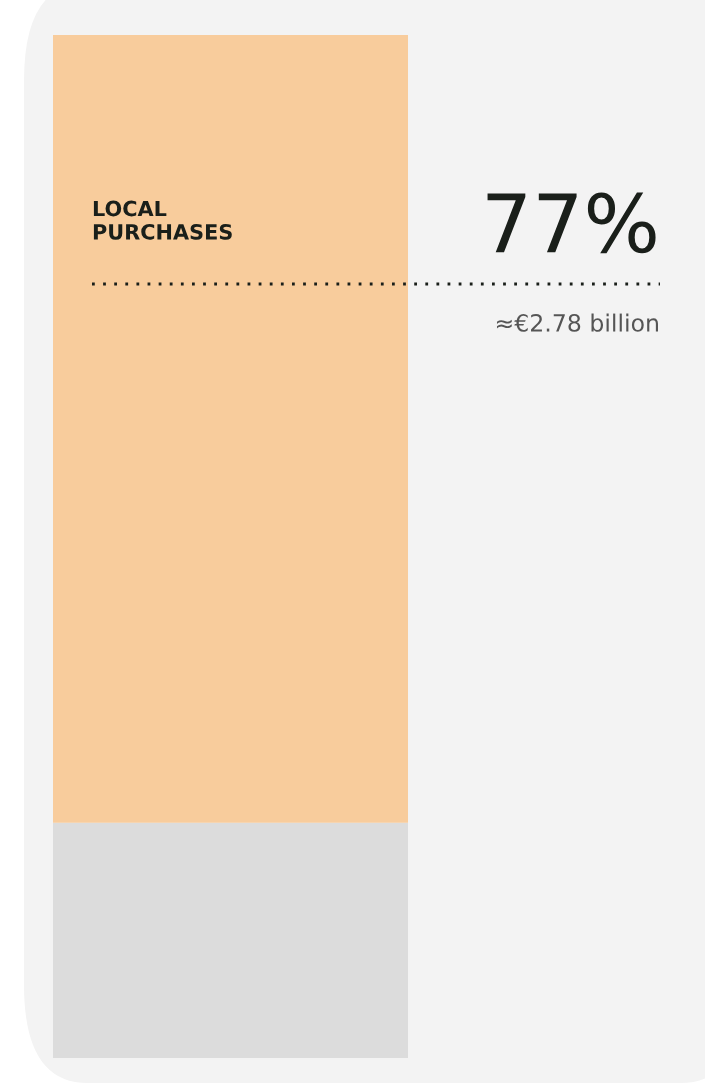 Image resolution: width=705 pixels, height=1088 pixels. I want to click on data-label: 77%, so click(571, 223).